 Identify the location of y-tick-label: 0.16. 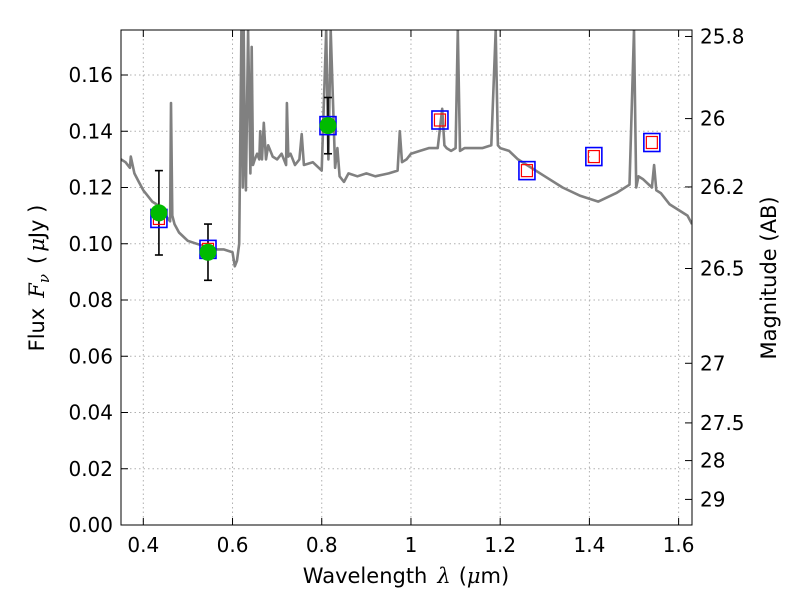
(90, 75).